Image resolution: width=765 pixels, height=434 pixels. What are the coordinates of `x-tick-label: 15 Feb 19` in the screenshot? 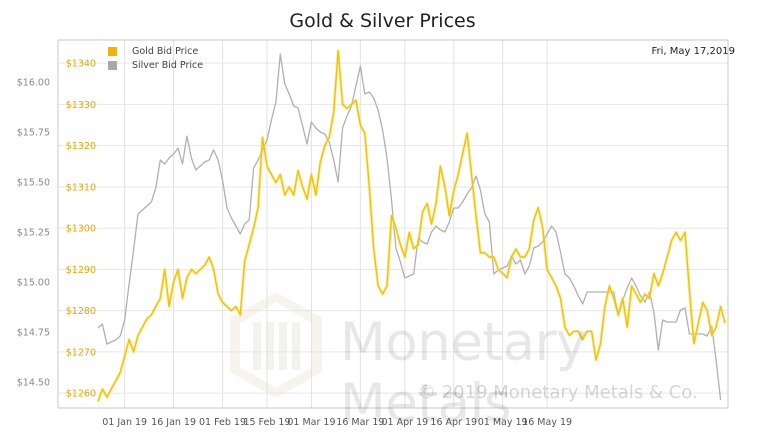 It's located at (266, 422).